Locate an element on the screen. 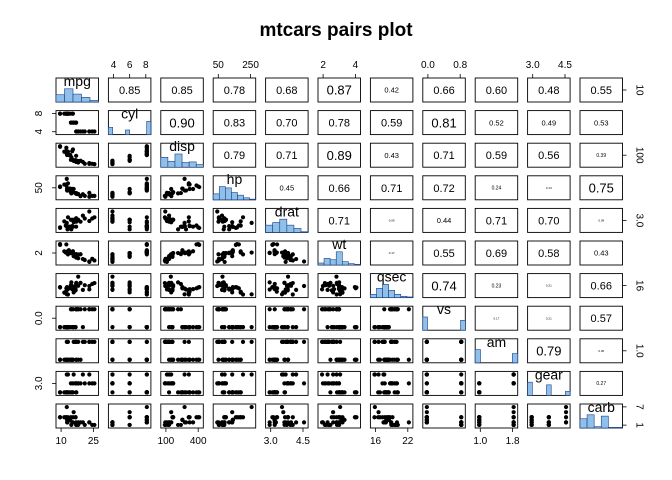 Image resolution: width=672 pixels, height=480 pixels. chart-title: mtcars pairs plot is located at coordinates (336, 30).